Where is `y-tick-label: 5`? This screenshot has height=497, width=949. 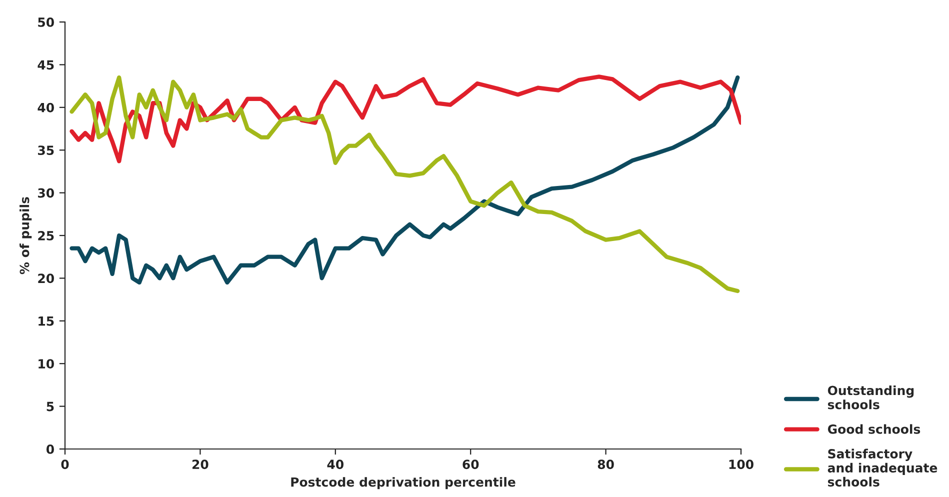
y-tick-label: 5 is located at coordinates (50, 407).